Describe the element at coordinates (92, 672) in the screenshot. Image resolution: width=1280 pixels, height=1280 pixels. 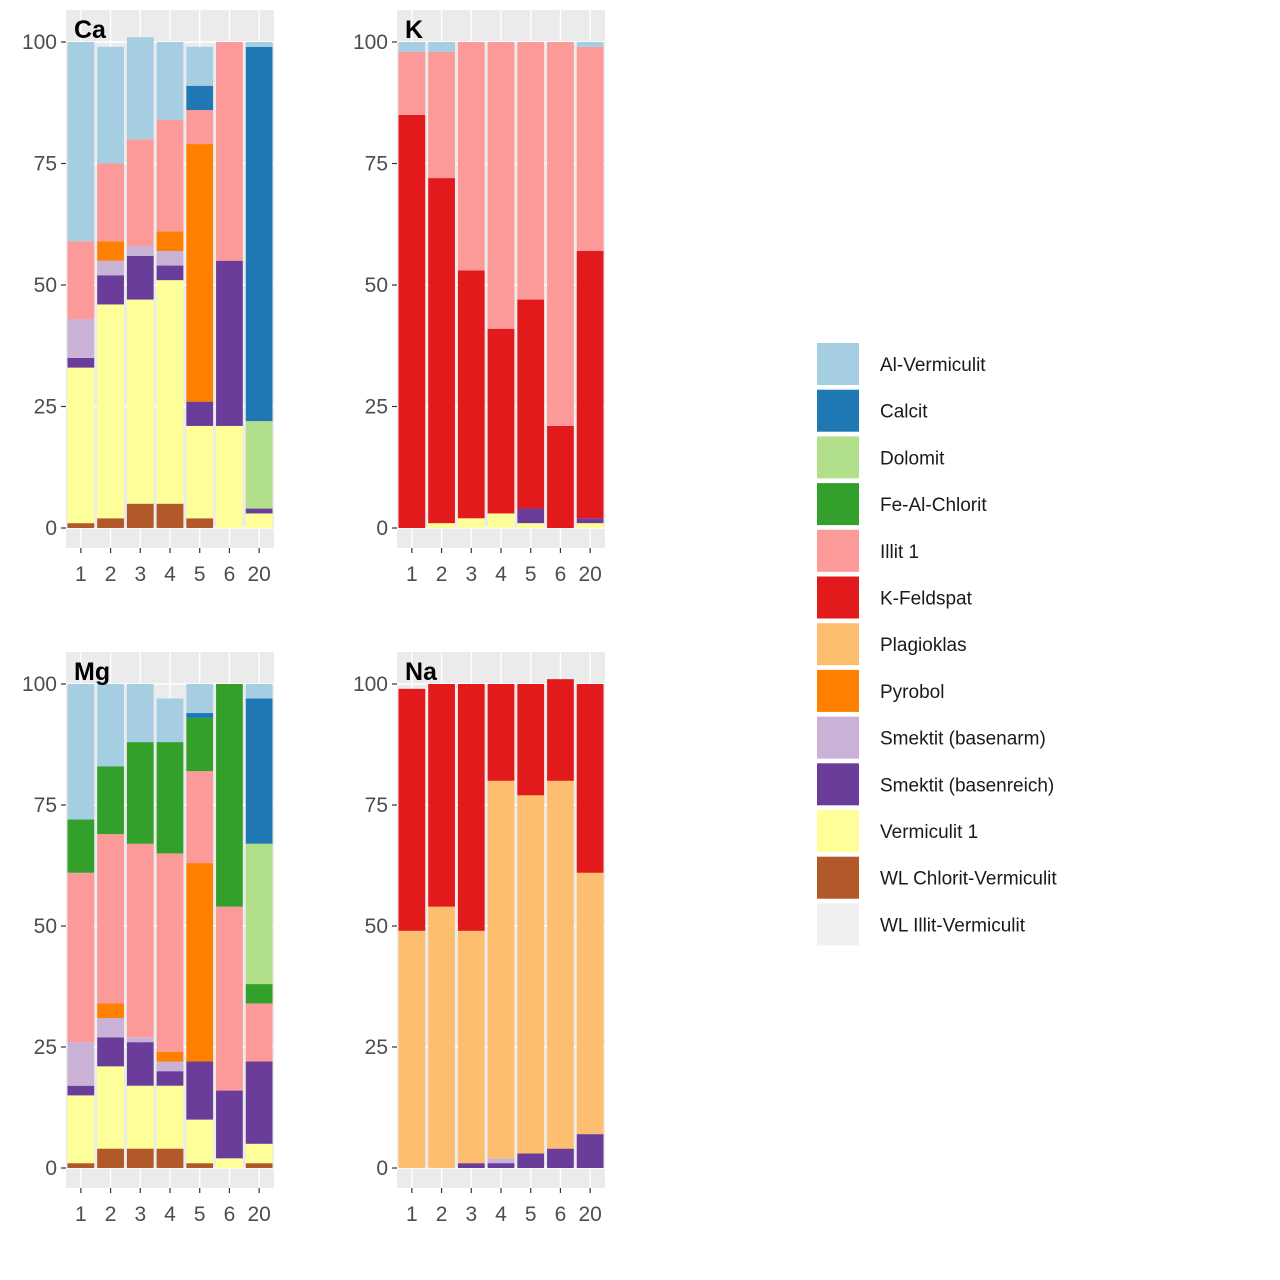
I see `panel-title: Mg` at that location.